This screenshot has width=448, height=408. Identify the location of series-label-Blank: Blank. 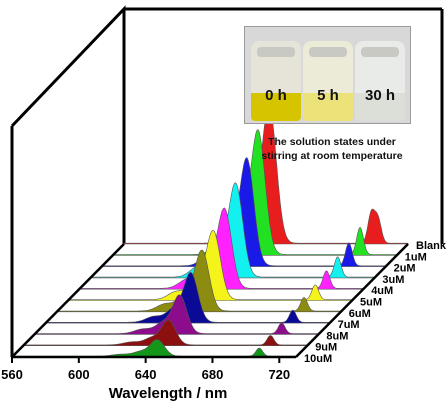
(431, 246).